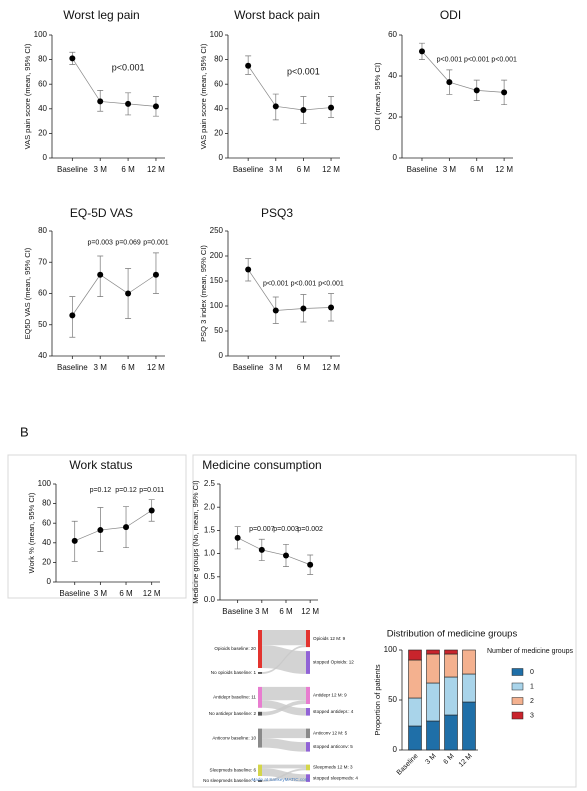 The height and width of the screenshot is (791, 587). Describe the element at coordinates (532, 672) in the screenshot. I see `legend-label: 0` at that location.